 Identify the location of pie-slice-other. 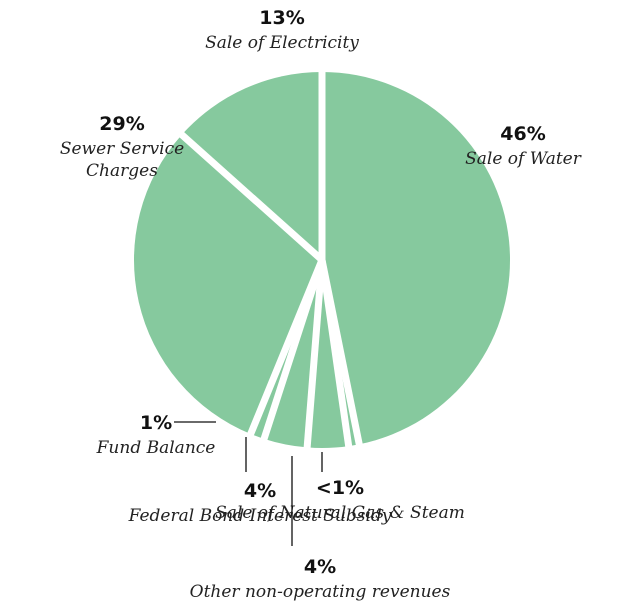
(328, 354).